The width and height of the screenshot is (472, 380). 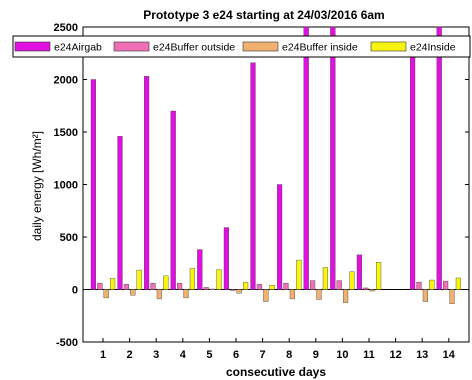 What do you see at coordinates (316, 355) in the screenshot?
I see `x-tick-label: 9` at bounding box center [316, 355].